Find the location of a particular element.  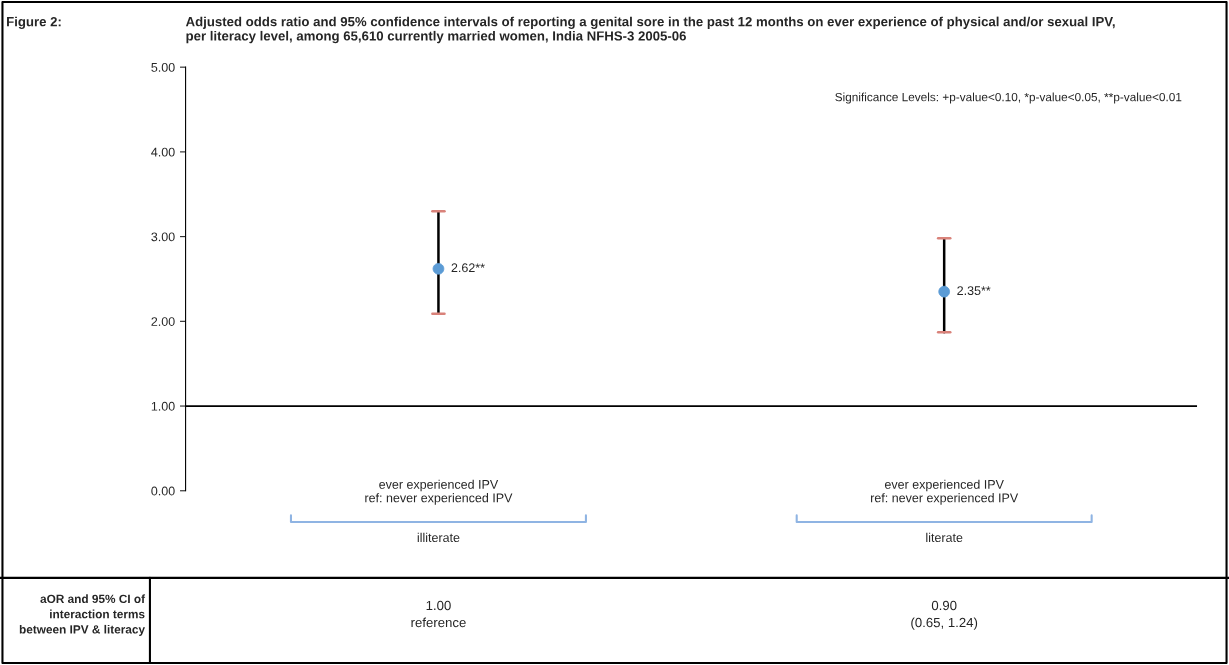

y-tick-label: 5.00 is located at coordinates (163, 67).